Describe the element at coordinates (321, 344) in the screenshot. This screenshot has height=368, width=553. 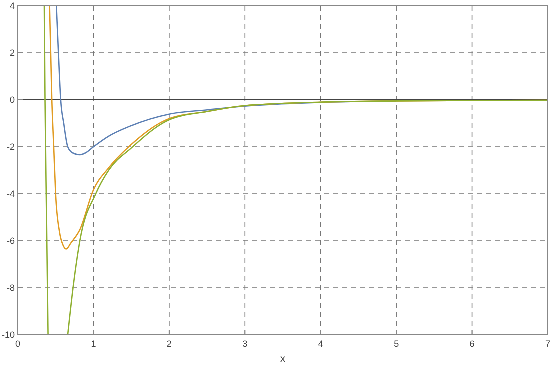
I see `x-tick-label: 4` at that location.